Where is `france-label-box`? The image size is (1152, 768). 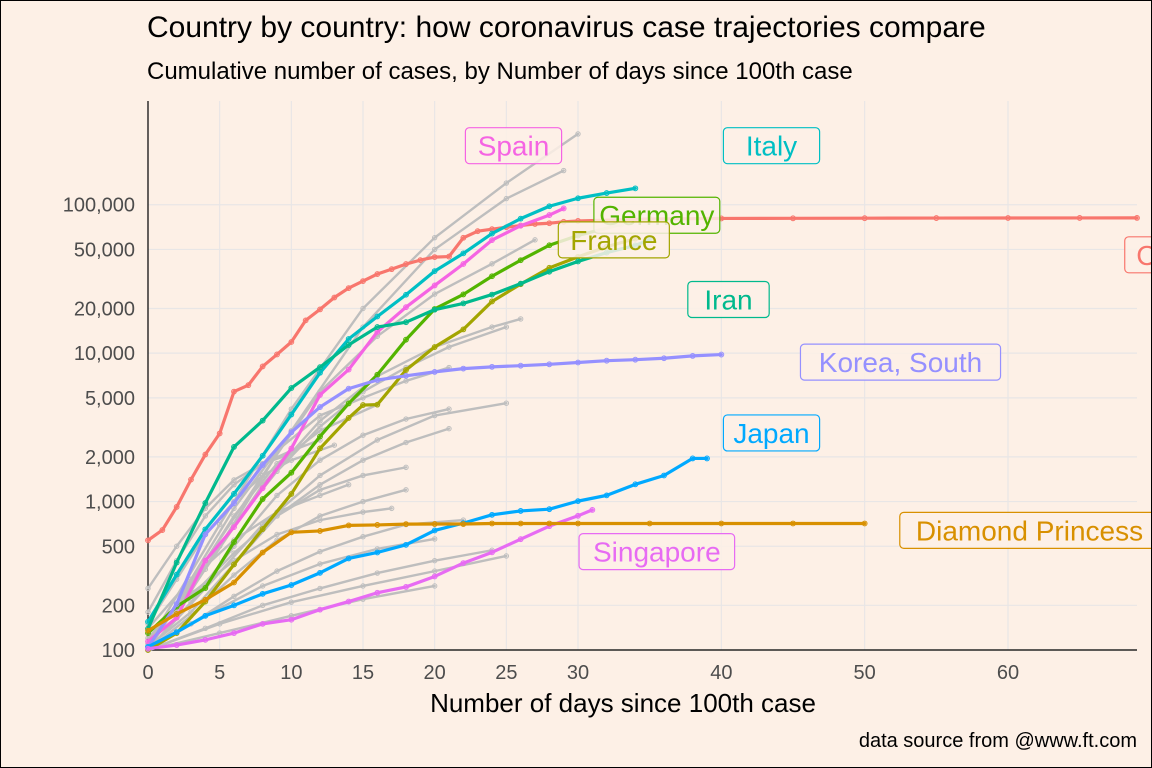
france-label-box is located at coordinates (613, 240).